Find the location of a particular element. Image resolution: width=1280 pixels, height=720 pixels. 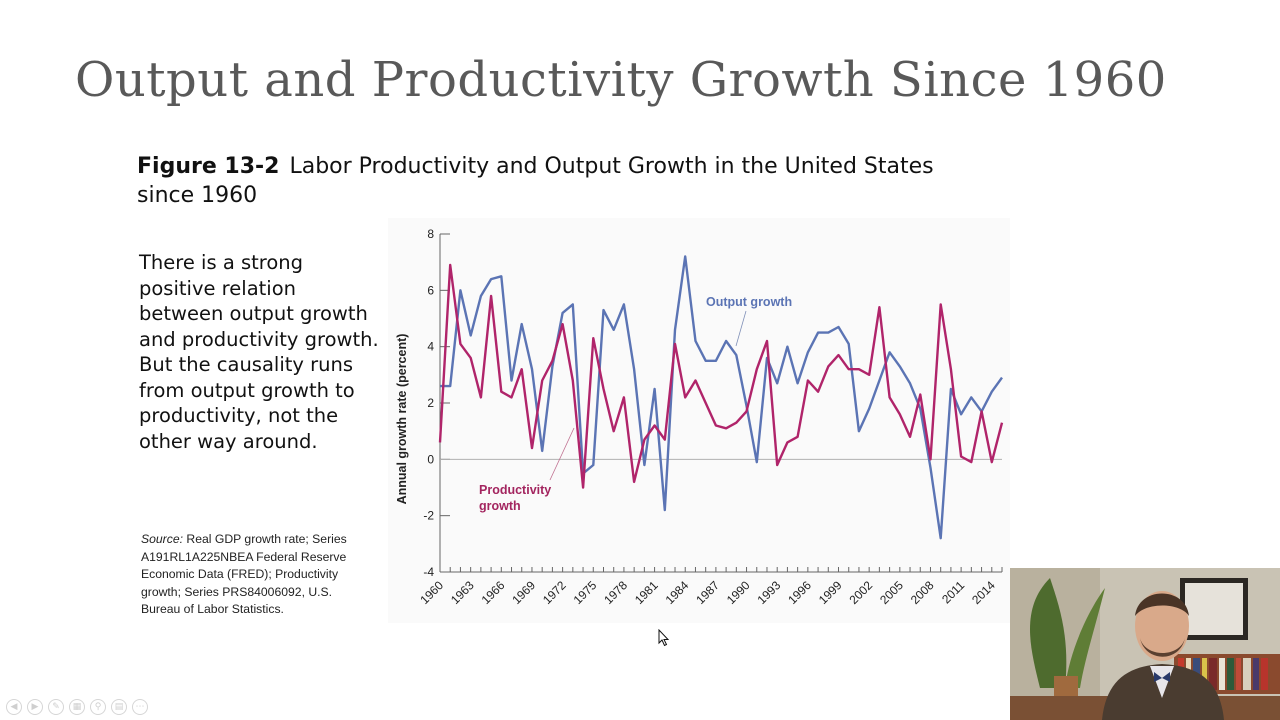

series-line-productivity-growth is located at coordinates (721, 376).